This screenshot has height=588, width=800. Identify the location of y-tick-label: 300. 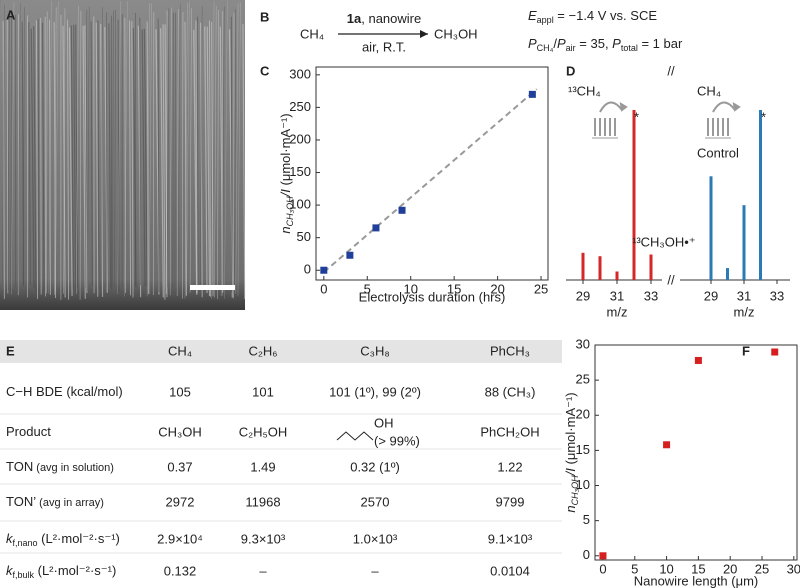
(300, 73).